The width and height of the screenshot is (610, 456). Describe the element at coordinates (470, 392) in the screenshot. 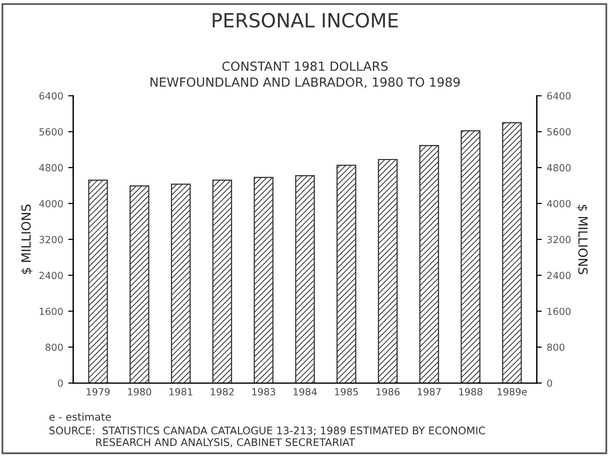

I see `x-tick-label: 1988` at that location.